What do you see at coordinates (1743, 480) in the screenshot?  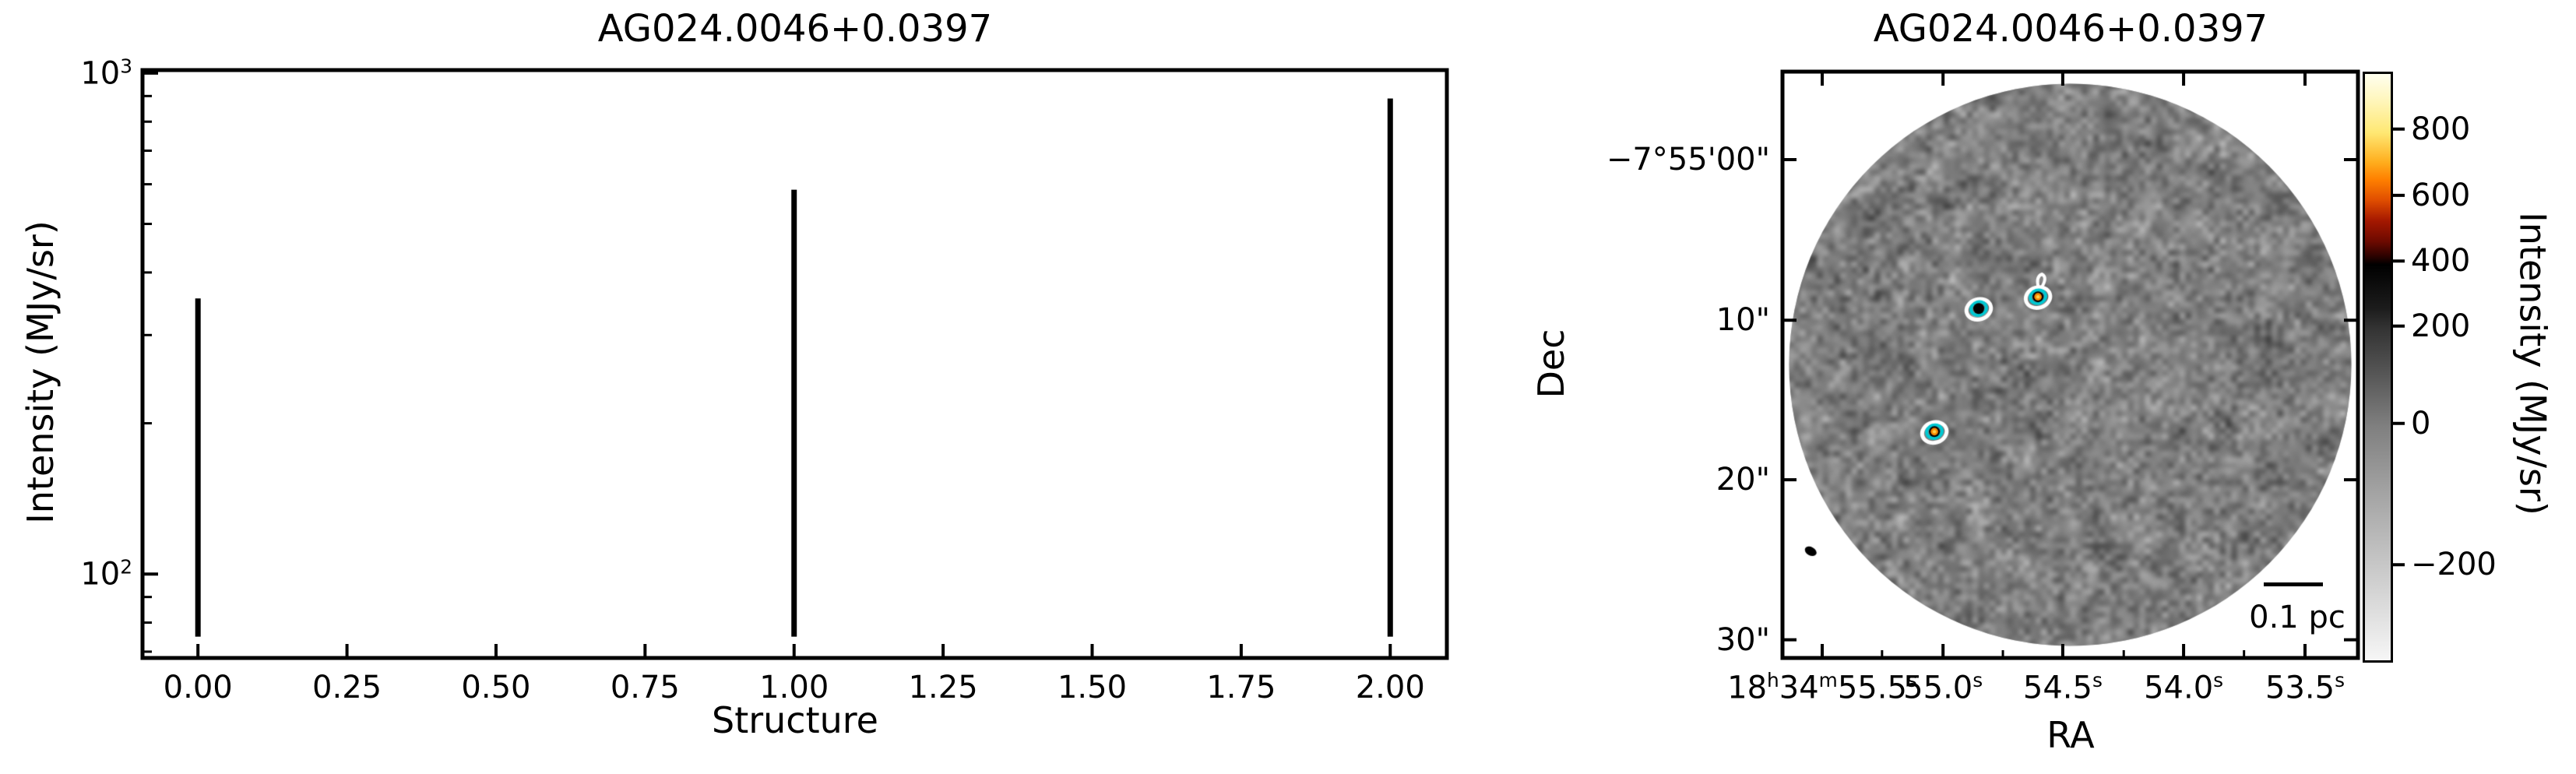 I see `dec-tick-label: 20"` at bounding box center [1743, 480].